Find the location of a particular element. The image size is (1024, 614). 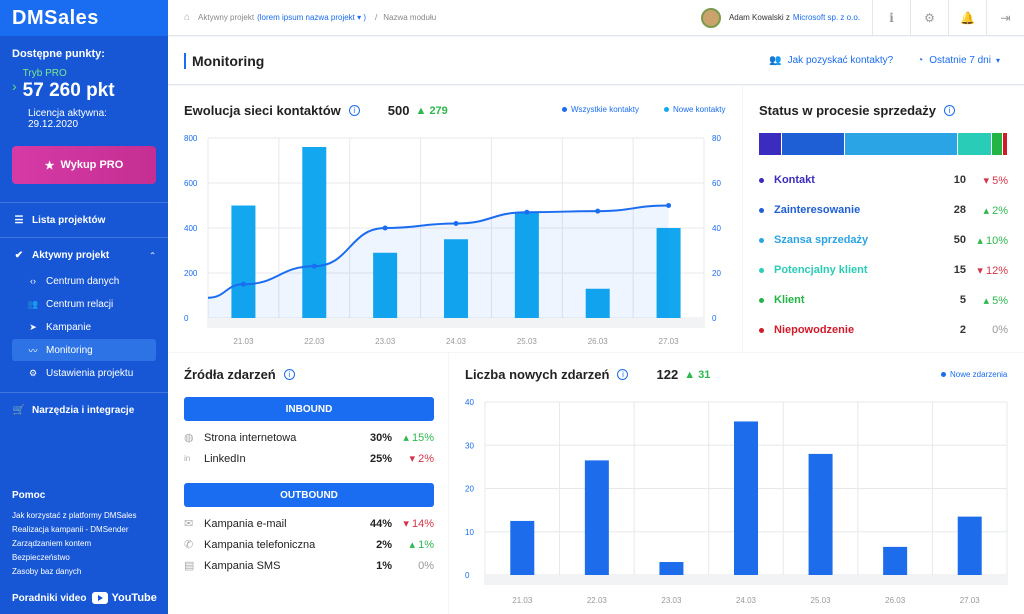

outbound-header: OUTBOUND is located at coordinates (309, 495).